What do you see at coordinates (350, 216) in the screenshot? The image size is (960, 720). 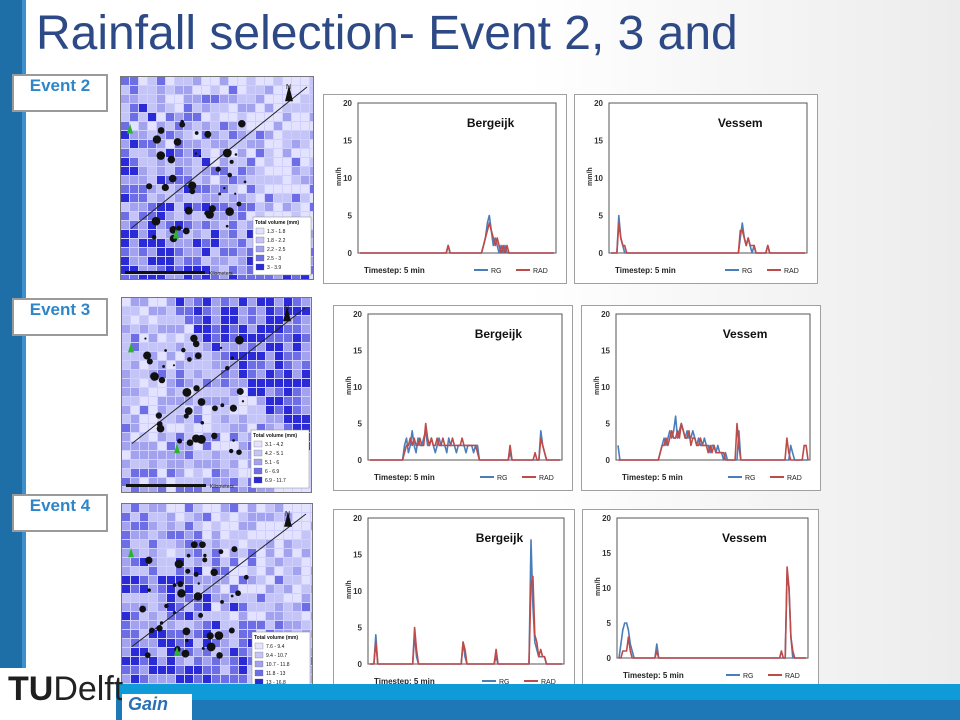 I see `y-tick-label: 5` at bounding box center [350, 216].